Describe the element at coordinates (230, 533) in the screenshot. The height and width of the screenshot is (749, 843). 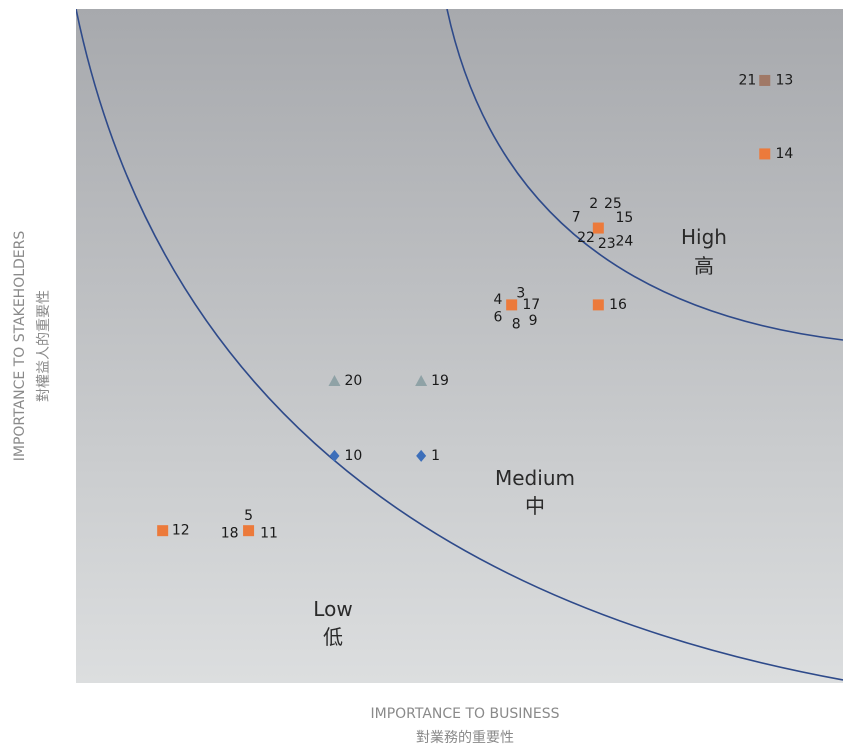
I see `data-point-label: 18` at that location.